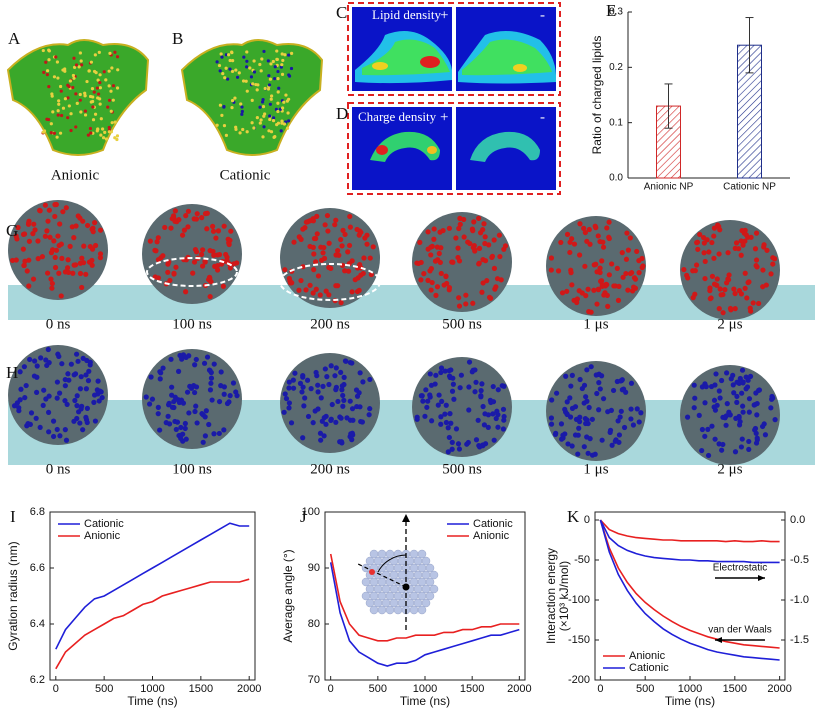  I want to click on x-tick-label: 2000, so click(779, 689).